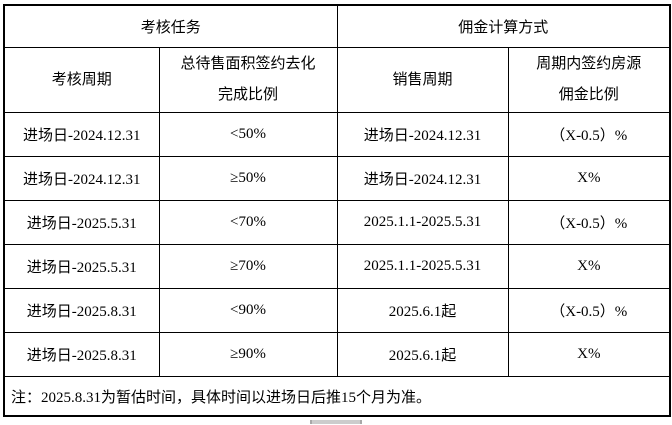 Image resolution: width=672 pixels, height=425 pixels. Describe the element at coordinates (248, 354) in the screenshot. I see `table-cell: ≥90%` at that location.